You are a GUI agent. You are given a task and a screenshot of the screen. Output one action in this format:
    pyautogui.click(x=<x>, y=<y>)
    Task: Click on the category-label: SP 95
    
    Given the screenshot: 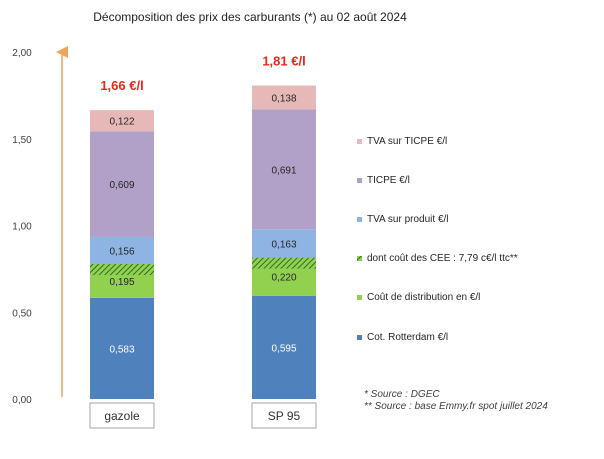 What is the action you would take?
    pyautogui.click(x=284, y=416)
    